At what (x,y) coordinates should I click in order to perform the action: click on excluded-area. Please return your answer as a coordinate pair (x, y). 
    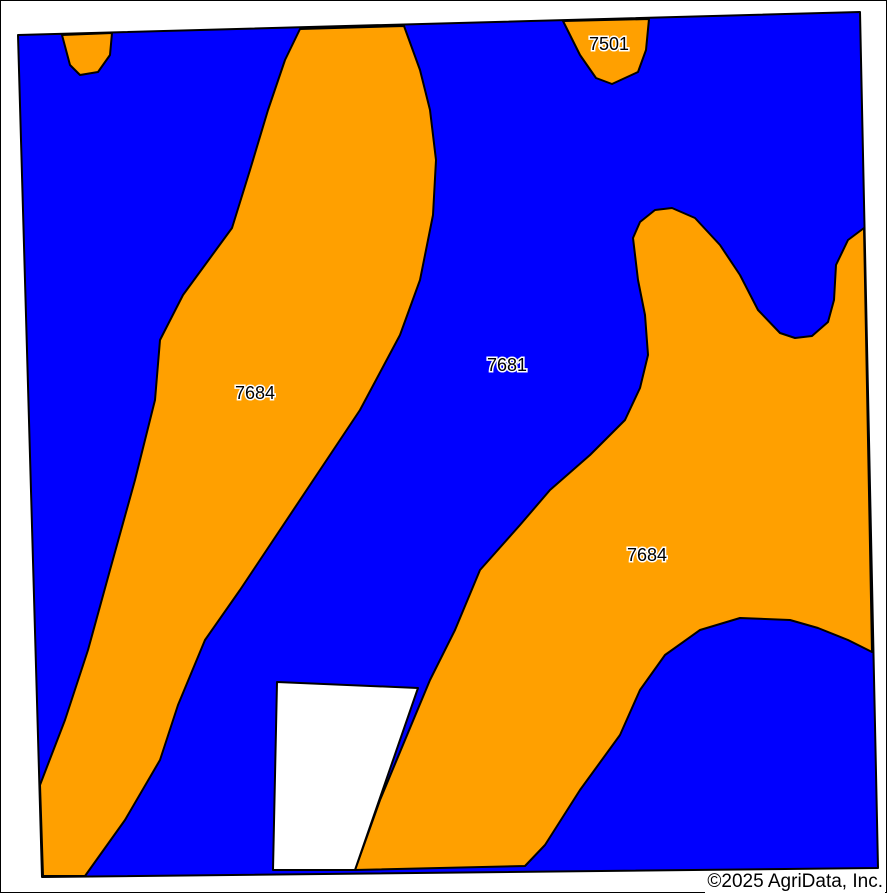
    Looking at the image, I should click on (345, 776).